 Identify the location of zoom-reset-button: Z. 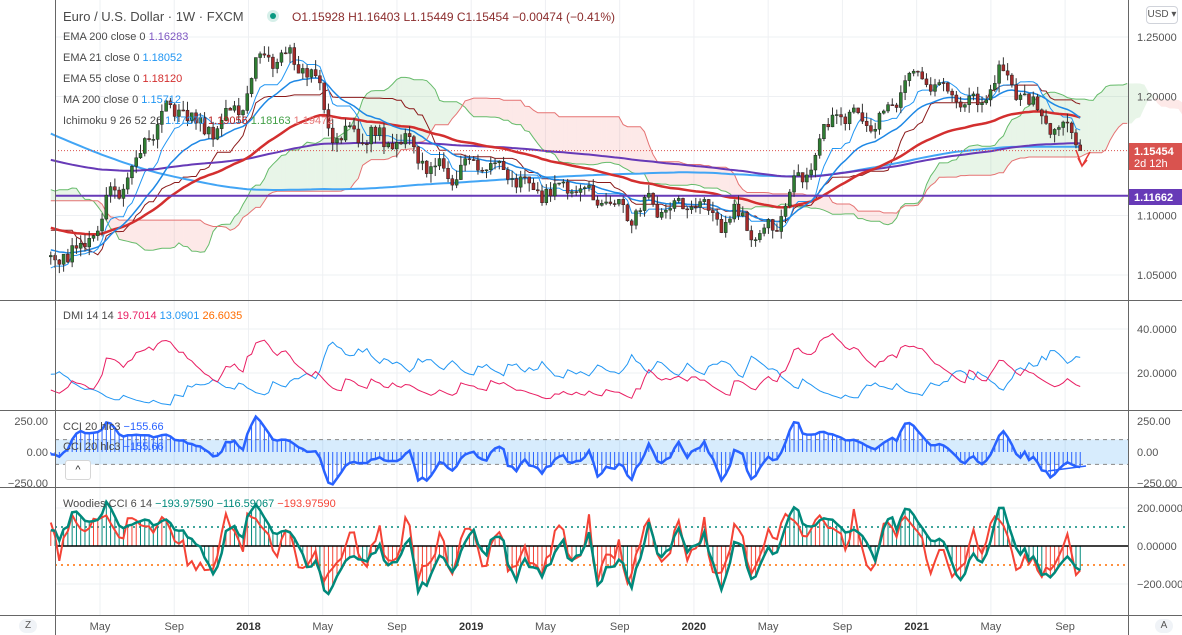
(28, 626).